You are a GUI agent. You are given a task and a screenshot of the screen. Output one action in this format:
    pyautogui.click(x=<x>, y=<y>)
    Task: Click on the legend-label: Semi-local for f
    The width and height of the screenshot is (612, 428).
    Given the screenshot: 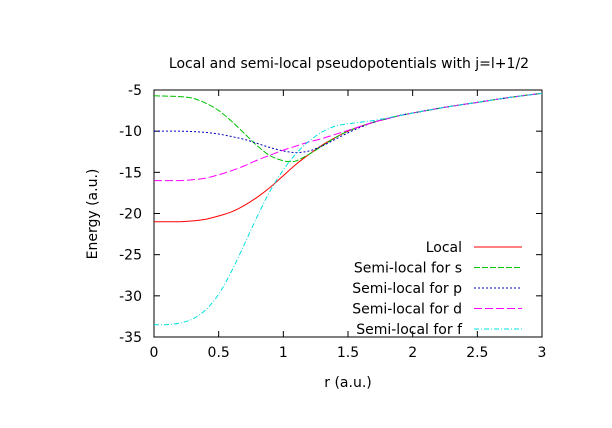 What is the action you would take?
    pyautogui.click(x=409, y=330)
    